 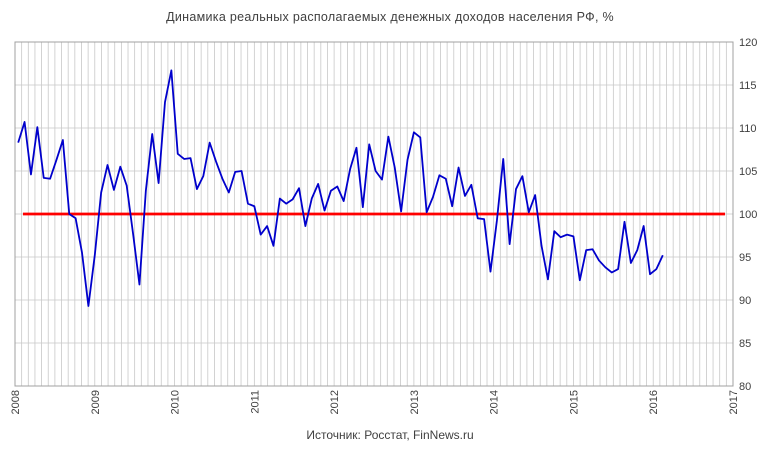 What do you see at coordinates (734, 402) in the screenshot?
I see `x-tick-label: 2017` at bounding box center [734, 402].